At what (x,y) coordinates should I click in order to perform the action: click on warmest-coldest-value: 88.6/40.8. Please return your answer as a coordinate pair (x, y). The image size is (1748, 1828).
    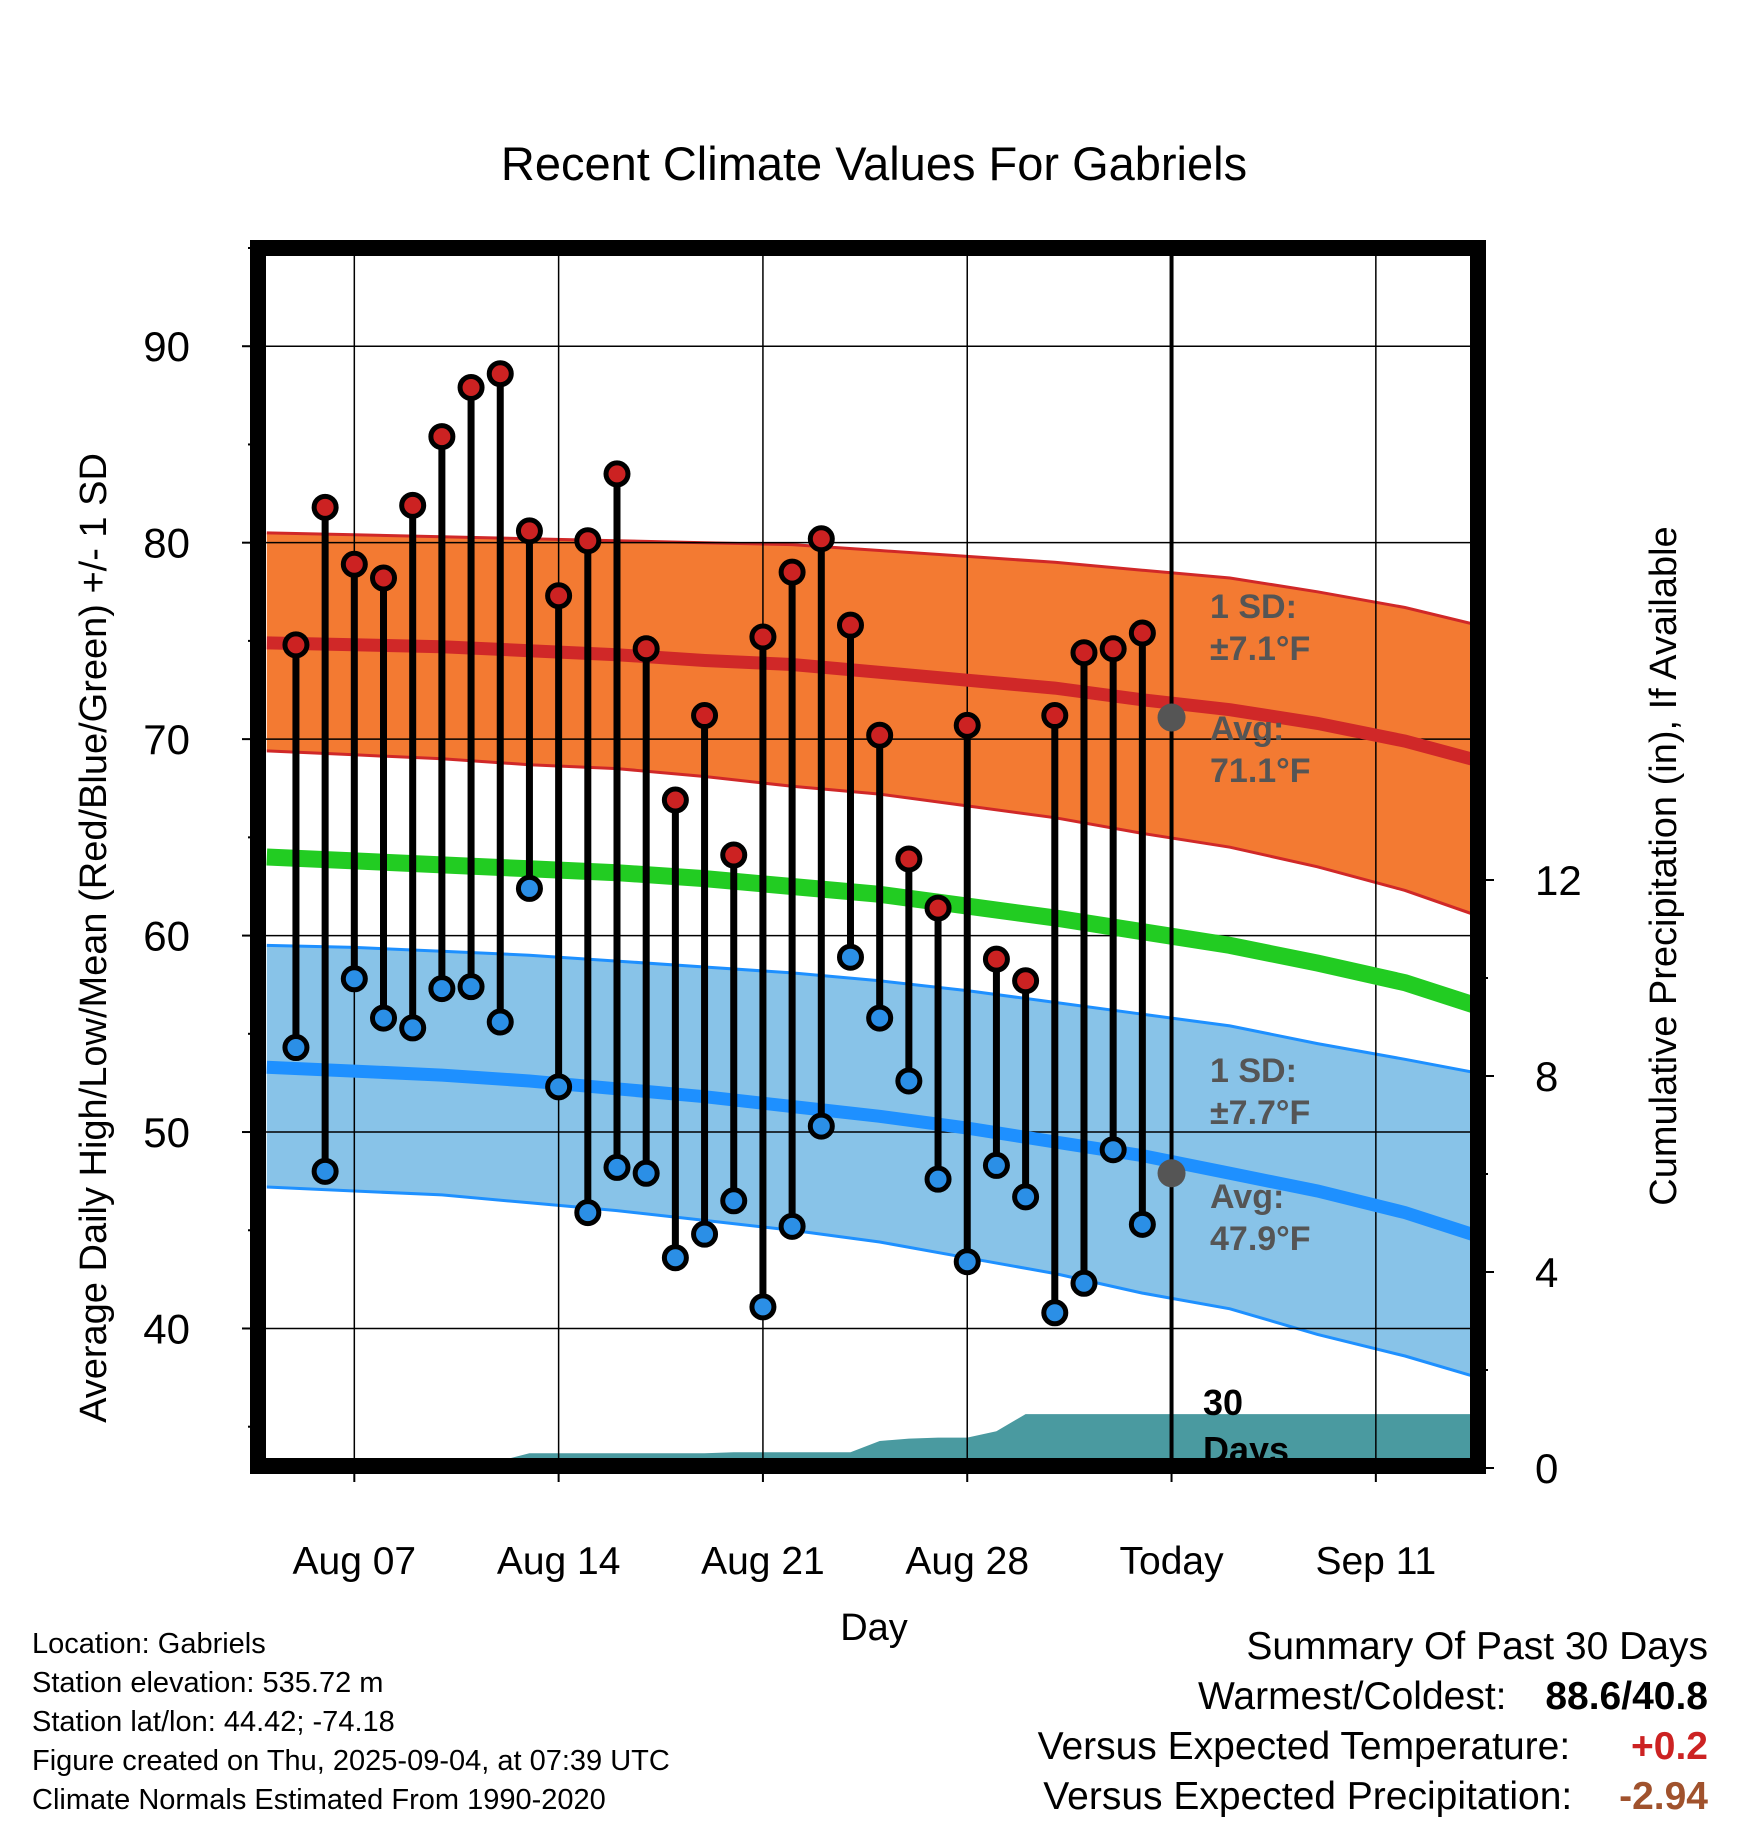
    Looking at the image, I should click on (1626, 1696).